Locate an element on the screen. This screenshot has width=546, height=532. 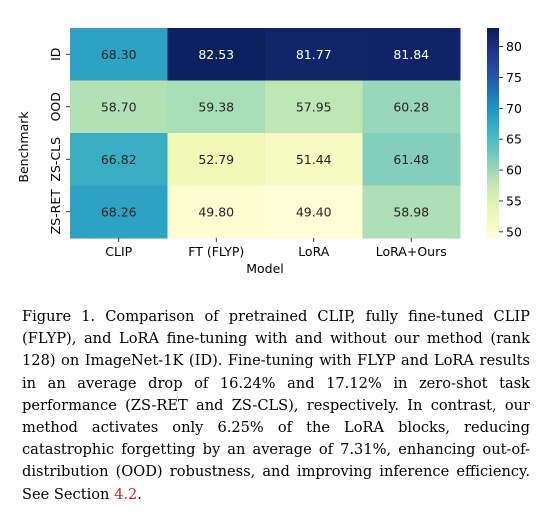
cell-value-label: 66.82 is located at coordinates (119, 159).